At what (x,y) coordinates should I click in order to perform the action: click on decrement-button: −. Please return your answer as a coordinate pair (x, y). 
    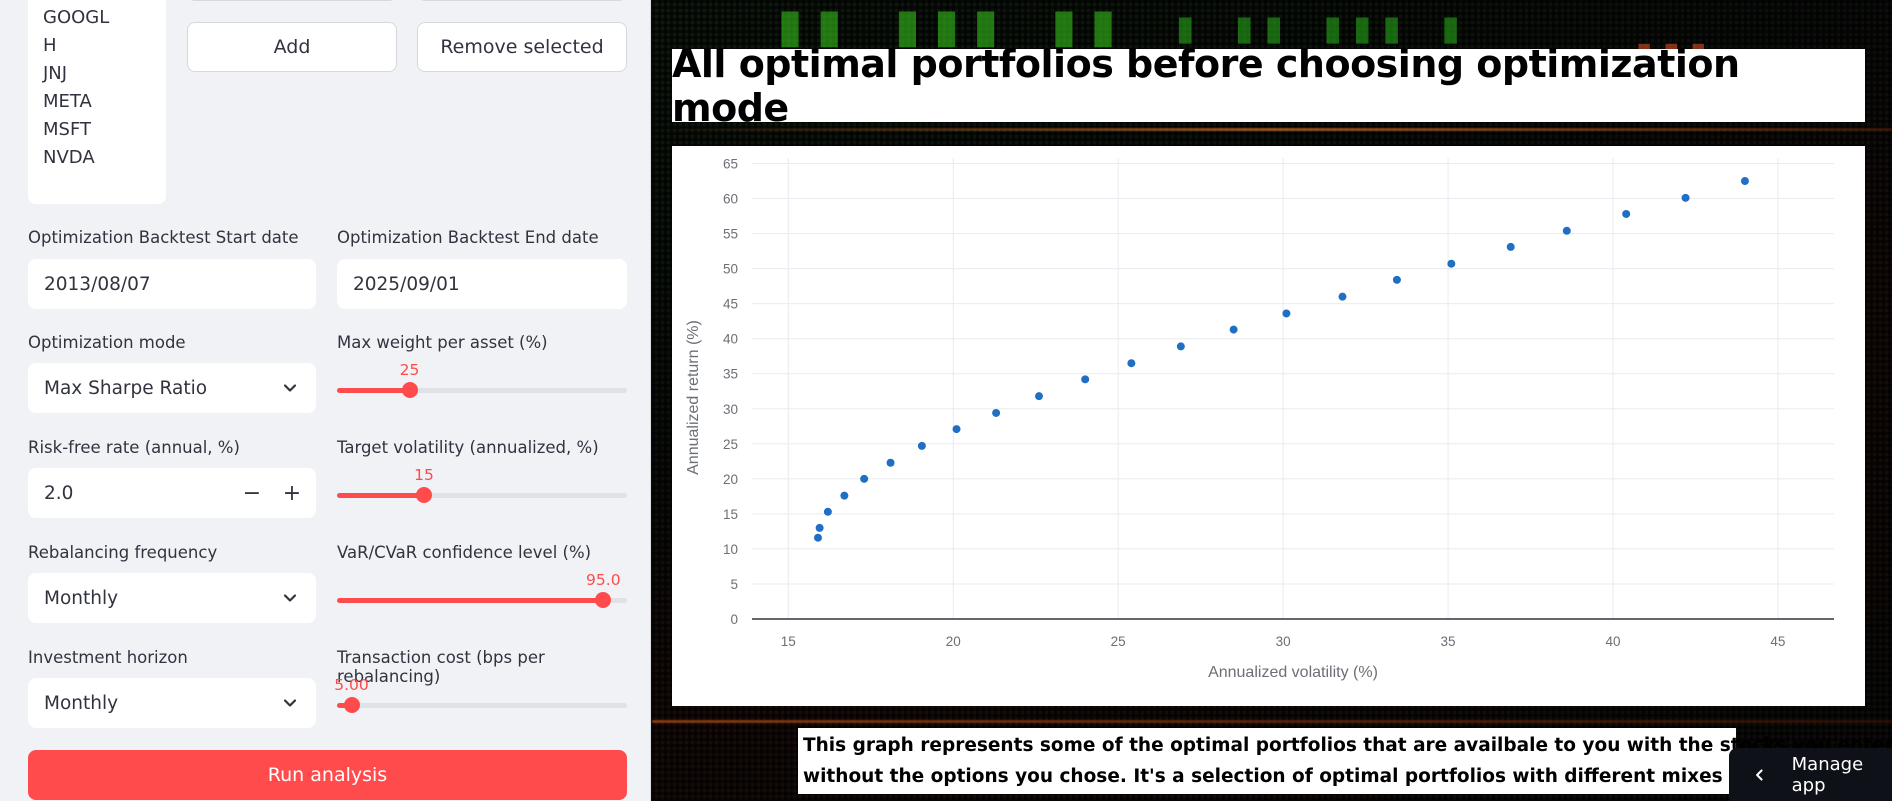
    Looking at the image, I should click on (252, 493).